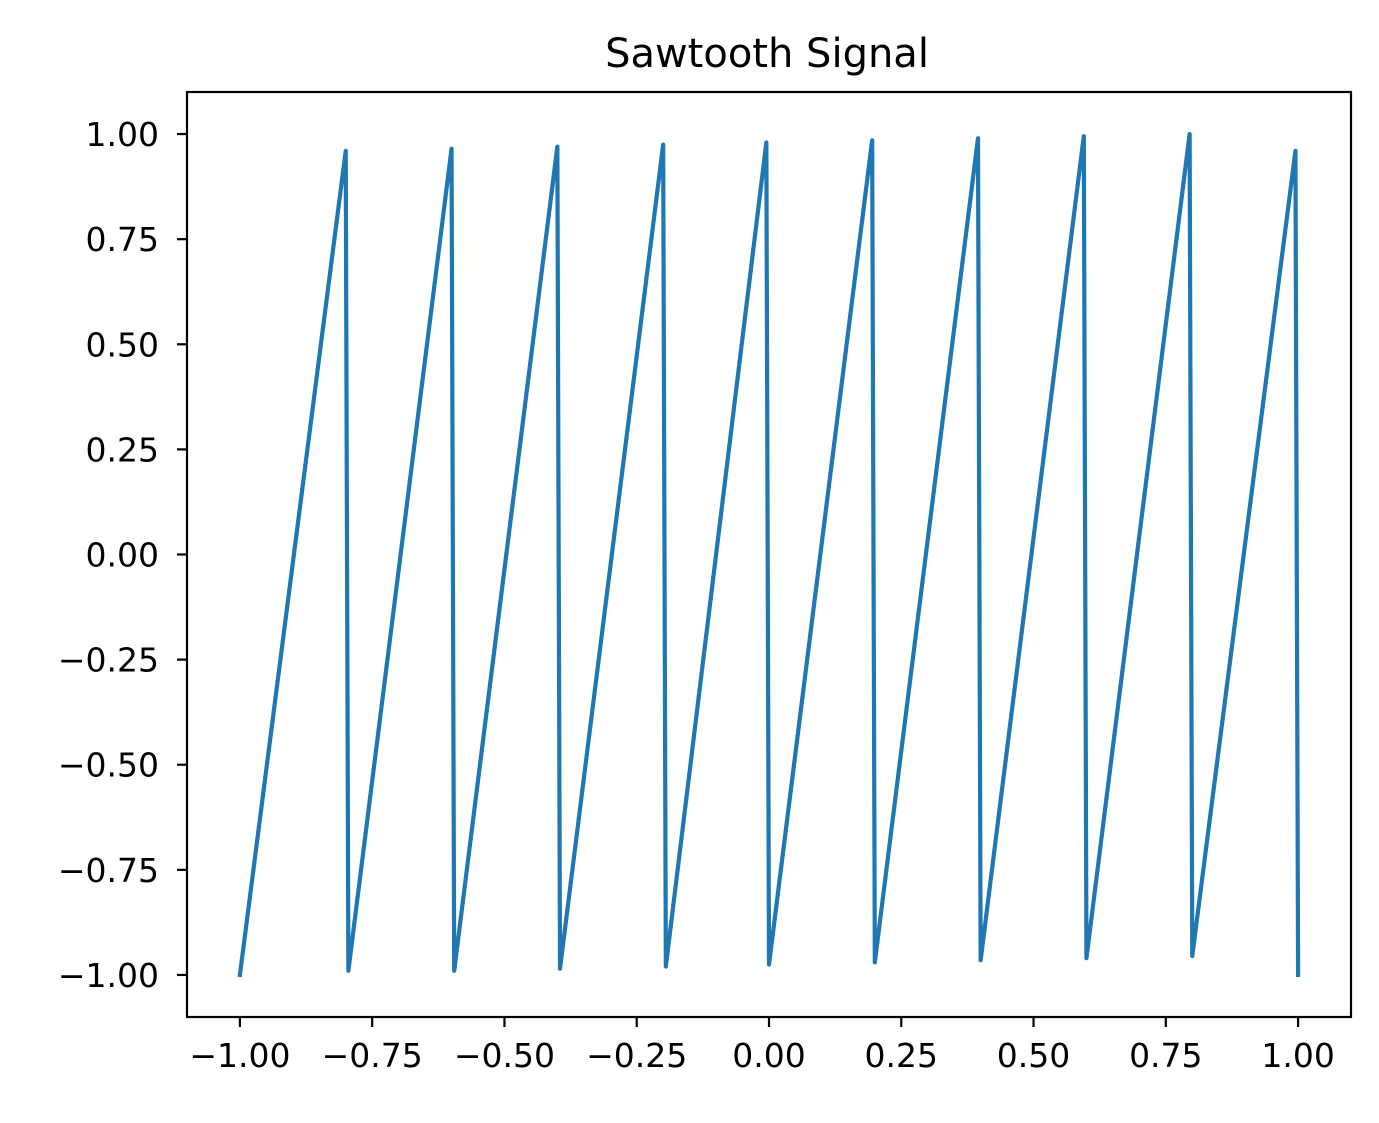 This screenshot has height=1123, width=1379. Describe the element at coordinates (108, 660) in the screenshot. I see `y-tick-label: −0.25` at that location.